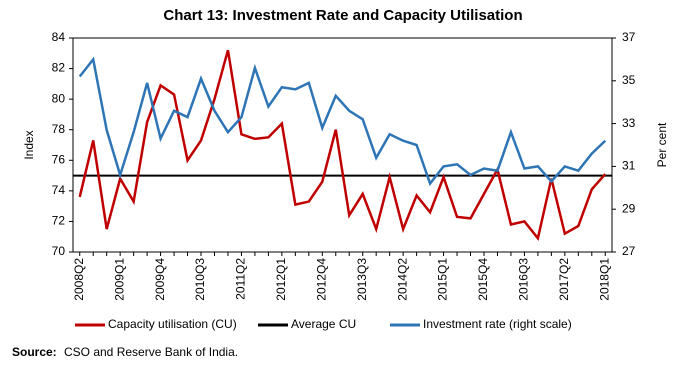 This screenshot has width=687, height=368. Describe the element at coordinates (34, 352) in the screenshot. I see `source-label: Source:` at that location.